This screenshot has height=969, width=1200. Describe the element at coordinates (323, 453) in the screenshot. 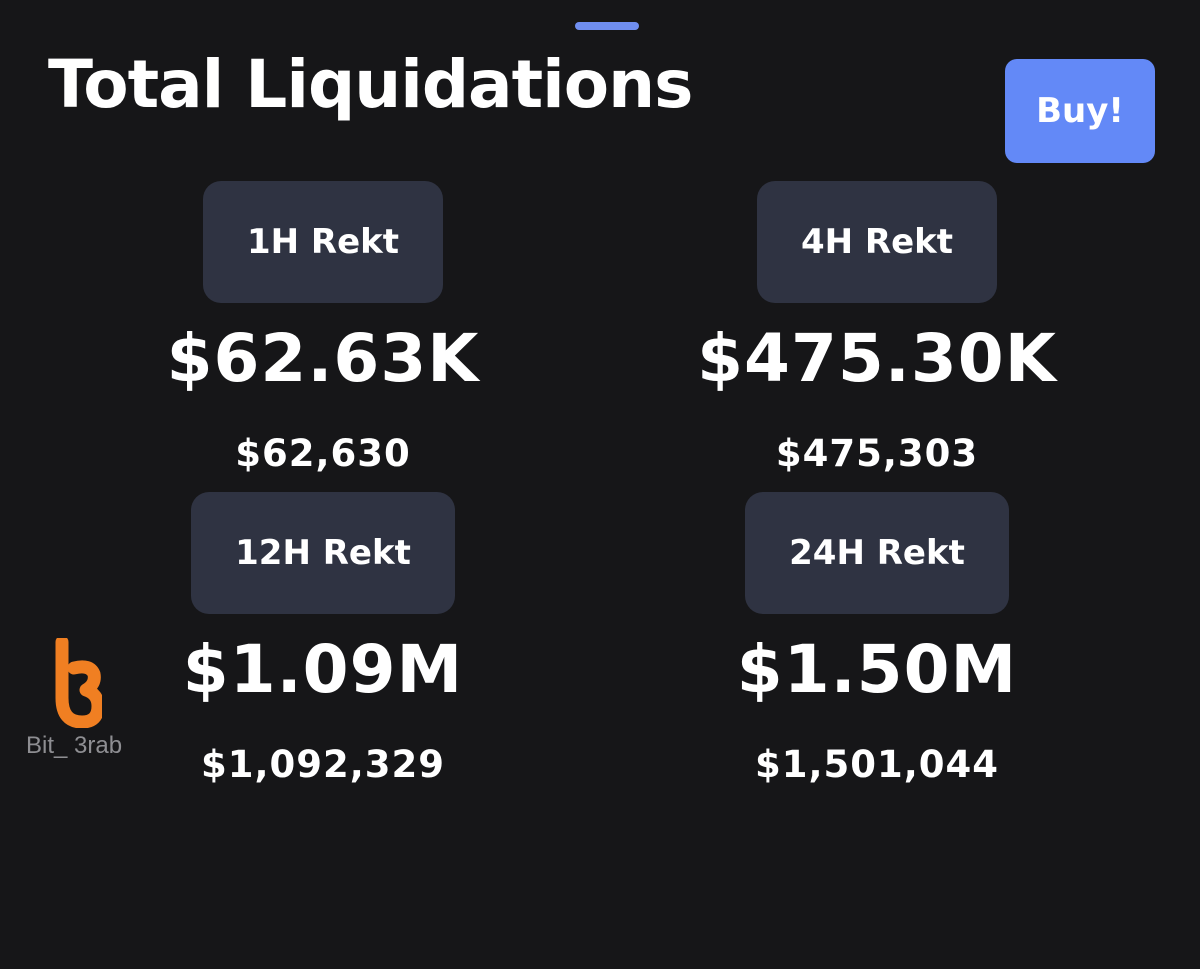

I see `stat-exact-1h: $62,630` at that location.